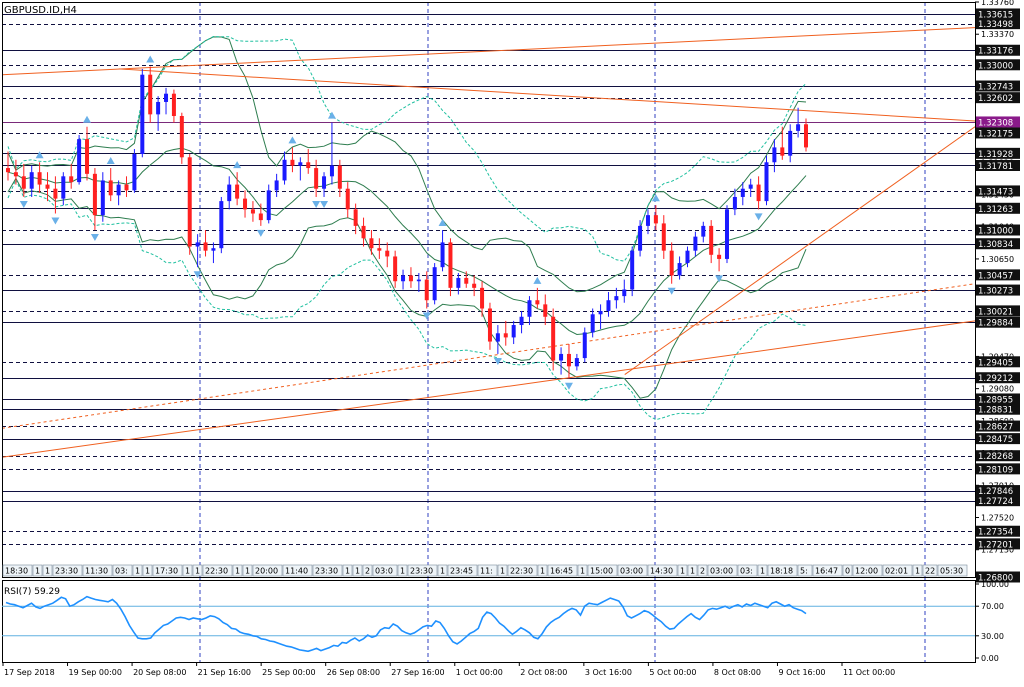 The width and height of the screenshot is (1024, 687). Describe the element at coordinates (995, 155) in the screenshot. I see `level-badge-label: 1.31928` at that location.